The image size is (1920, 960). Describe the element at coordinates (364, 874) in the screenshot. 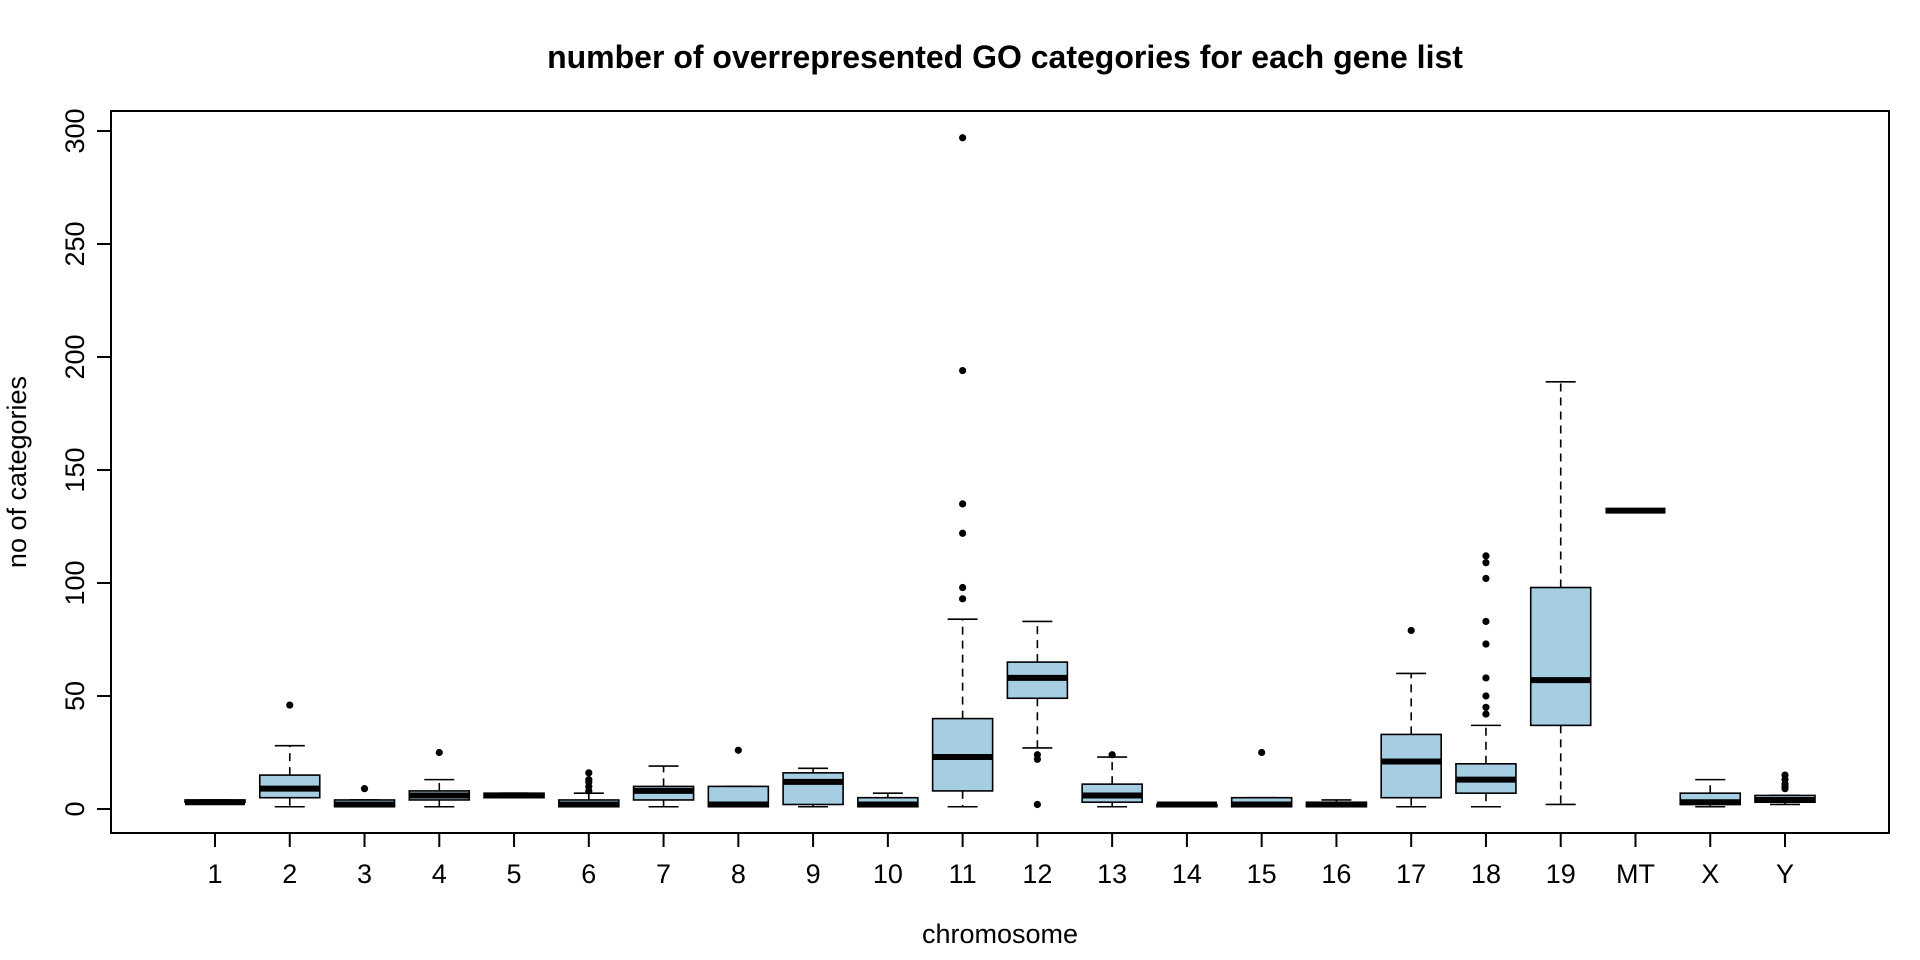

I see `x-tick-label: 3` at that location.